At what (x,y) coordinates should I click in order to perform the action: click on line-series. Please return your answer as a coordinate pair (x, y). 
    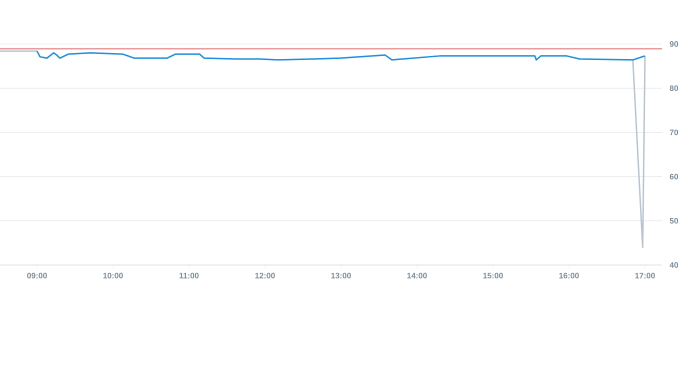
    Looking at the image, I should click on (341, 55).